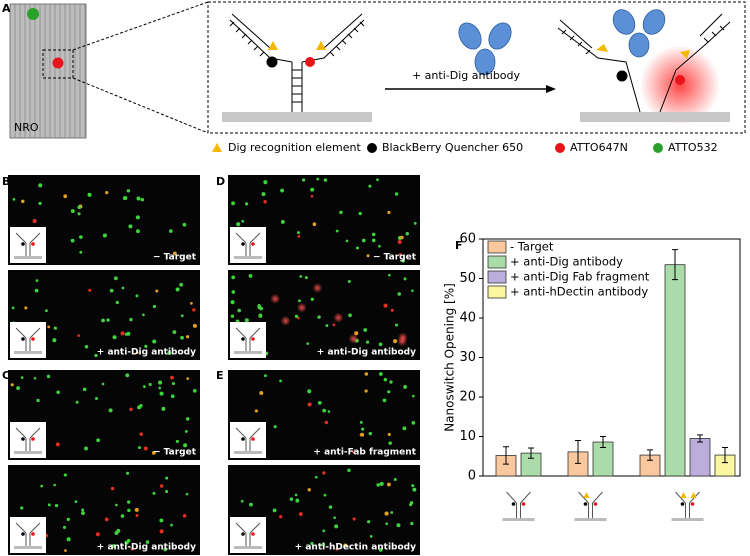 Image resolution: width=750 pixels, height=556 pixels. What do you see at coordinates (146, 548) in the screenshot?
I see `image-caption: + anti-Dig antibody` at bounding box center [146, 548].